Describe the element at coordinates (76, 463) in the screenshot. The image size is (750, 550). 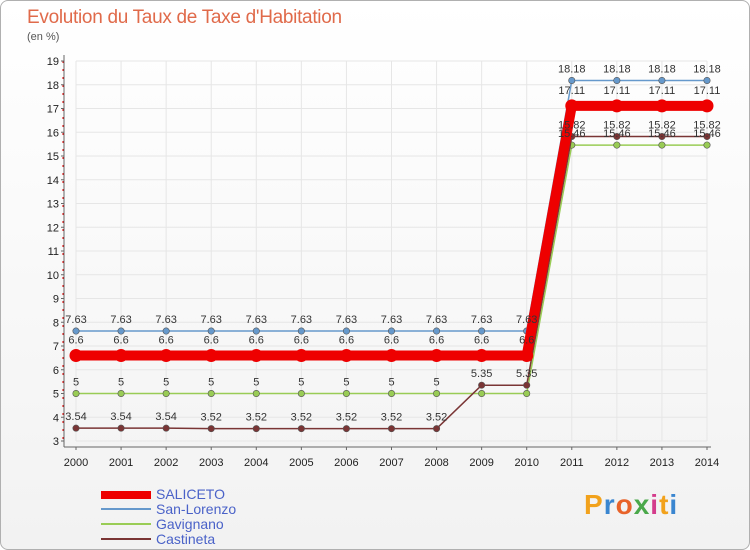
I see `x-tick-label: 2000` at that location.